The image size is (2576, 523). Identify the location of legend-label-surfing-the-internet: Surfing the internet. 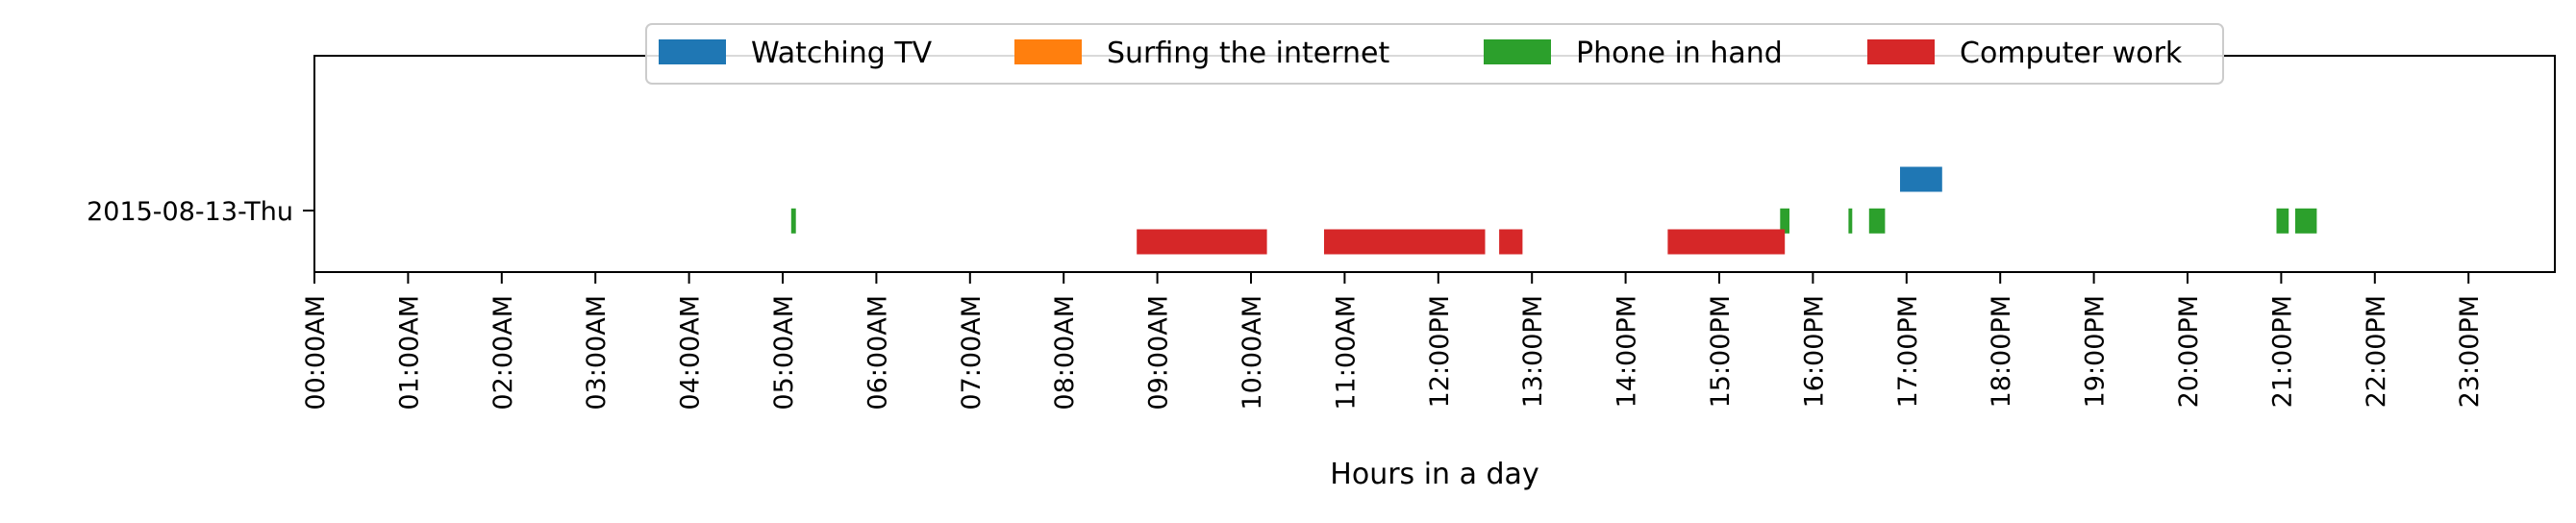
(1248, 54).